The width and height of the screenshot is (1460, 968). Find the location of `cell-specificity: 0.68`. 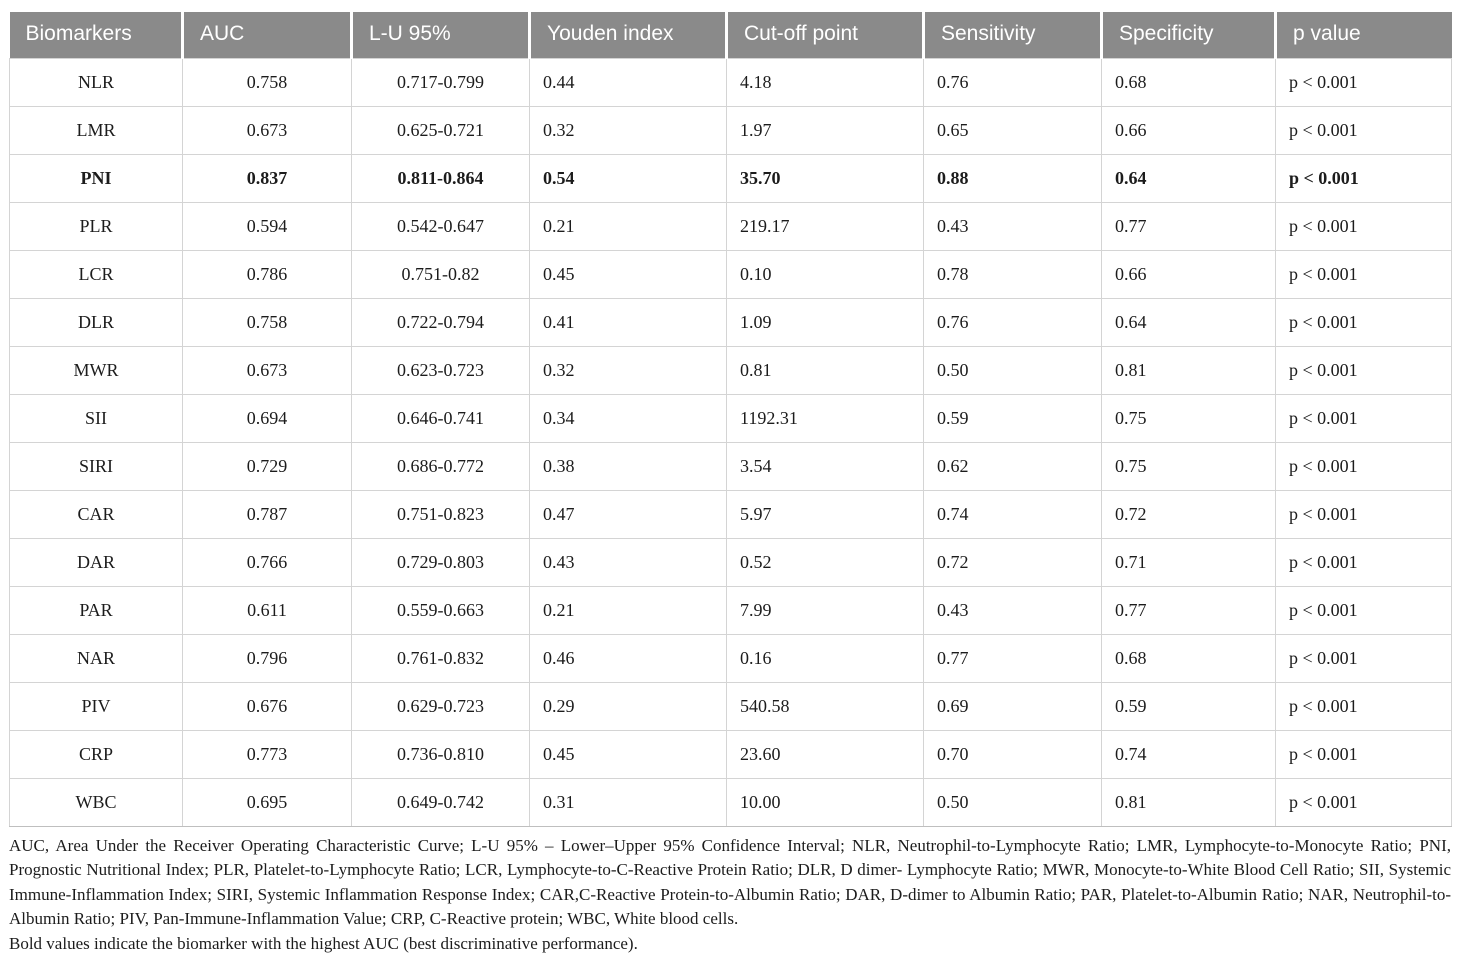

cell-specificity: 0.68 is located at coordinates (1188, 82).